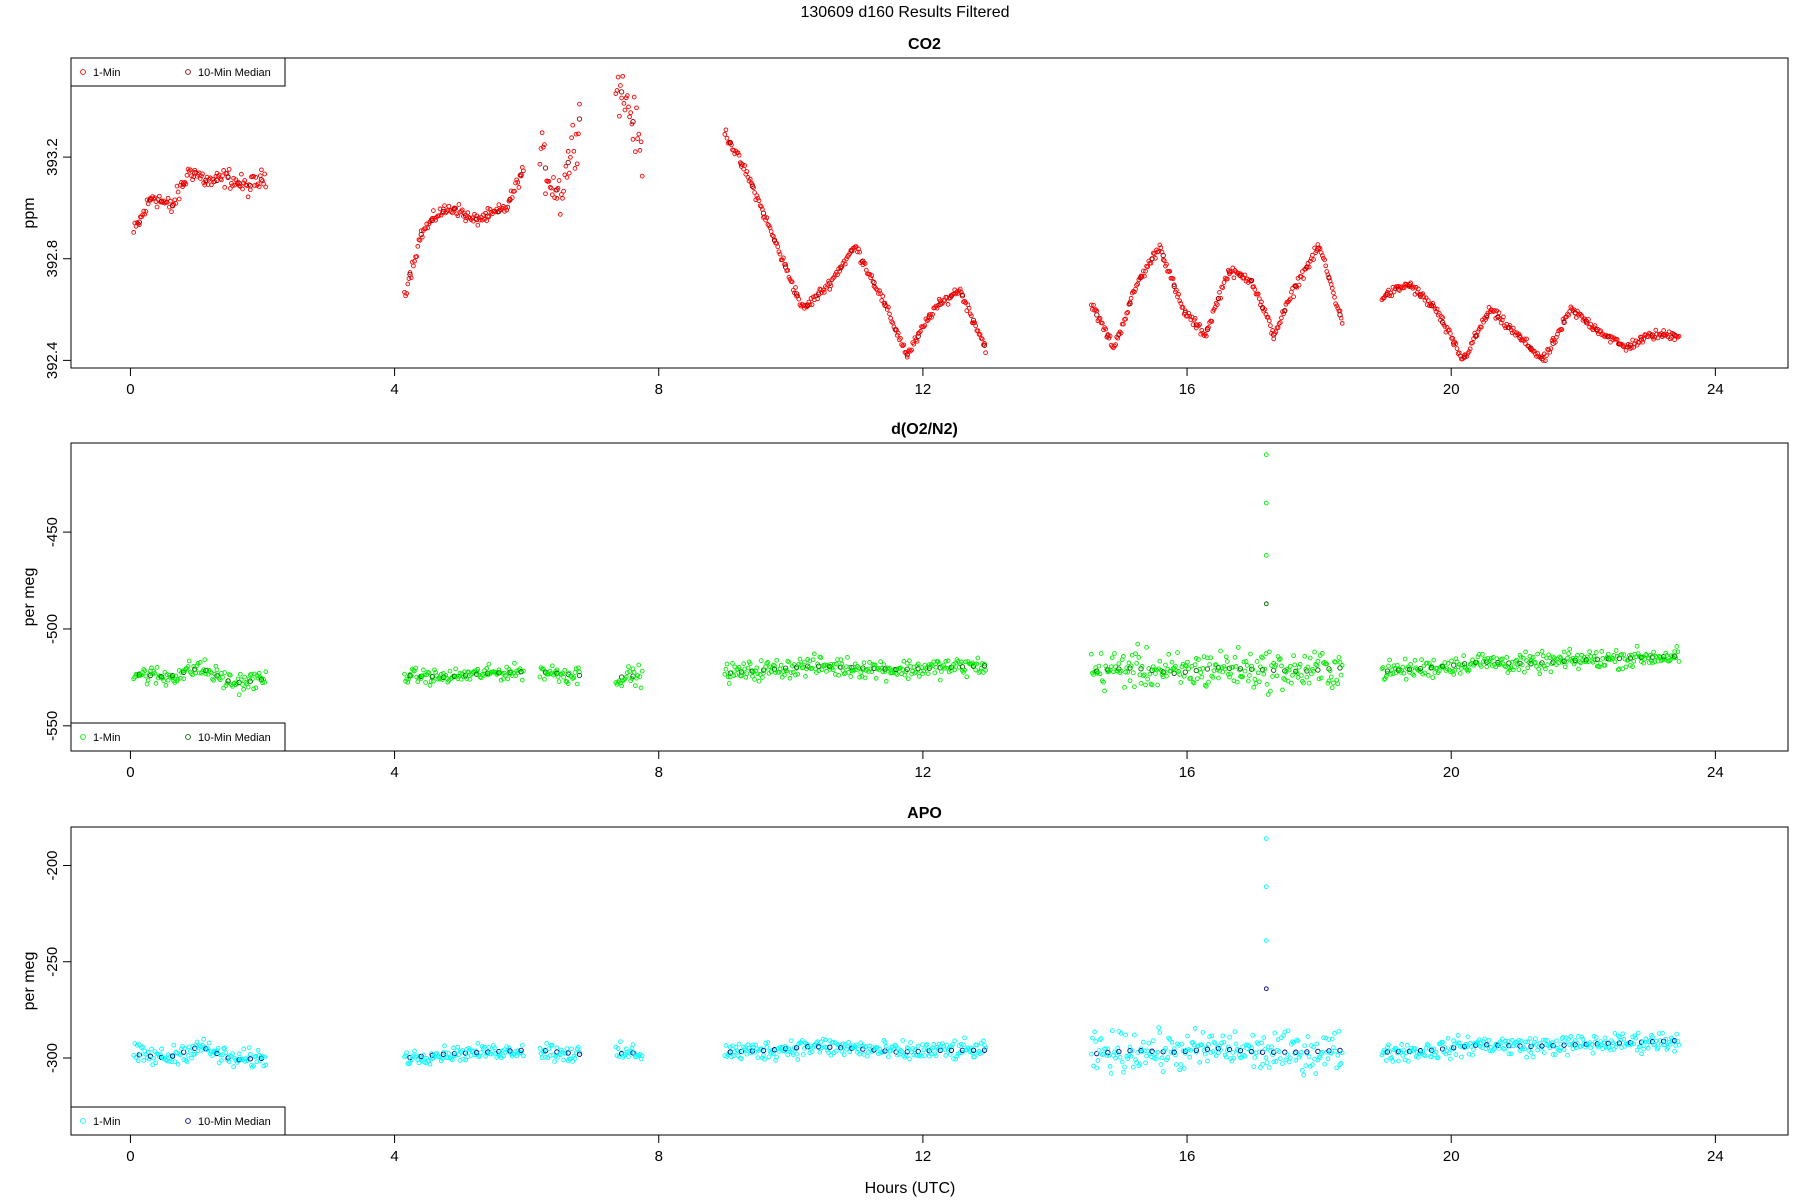 Image resolution: width=1800 pixels, height=1200 pixels. What do you see at coordinates (29, 597) in the screenshot?
I see `y-axis-title: per meg` at bounding box center [29, 597].